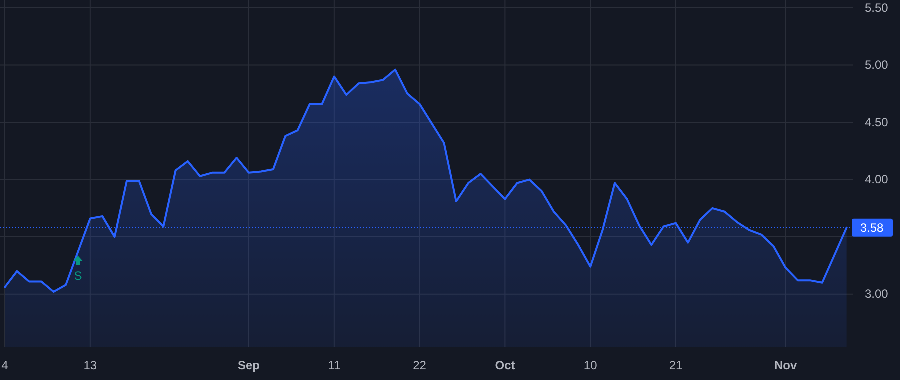 The image size is (900, 380). I want to click on x-tick-label: 10, so click(591, 365).